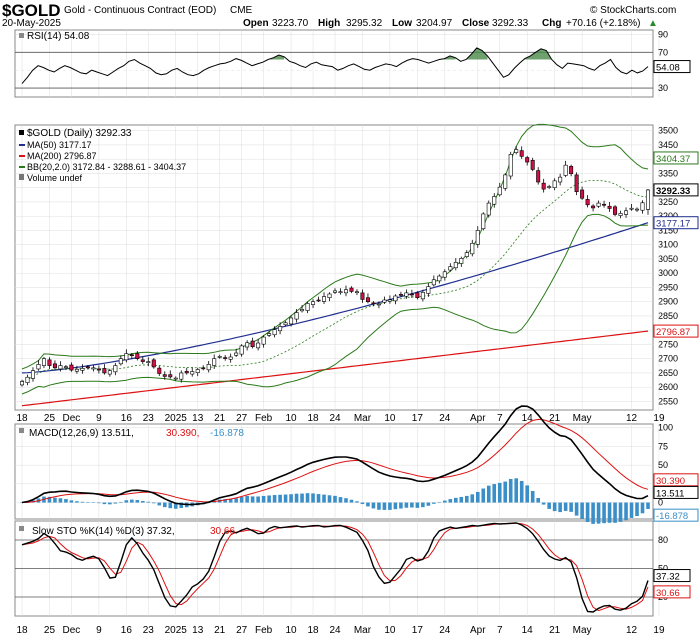 This screenshot has height=639, width=700. Describe the element at coordinates (663, 540) in the screenshot. I see `sto-tick-label: 80` at that location.